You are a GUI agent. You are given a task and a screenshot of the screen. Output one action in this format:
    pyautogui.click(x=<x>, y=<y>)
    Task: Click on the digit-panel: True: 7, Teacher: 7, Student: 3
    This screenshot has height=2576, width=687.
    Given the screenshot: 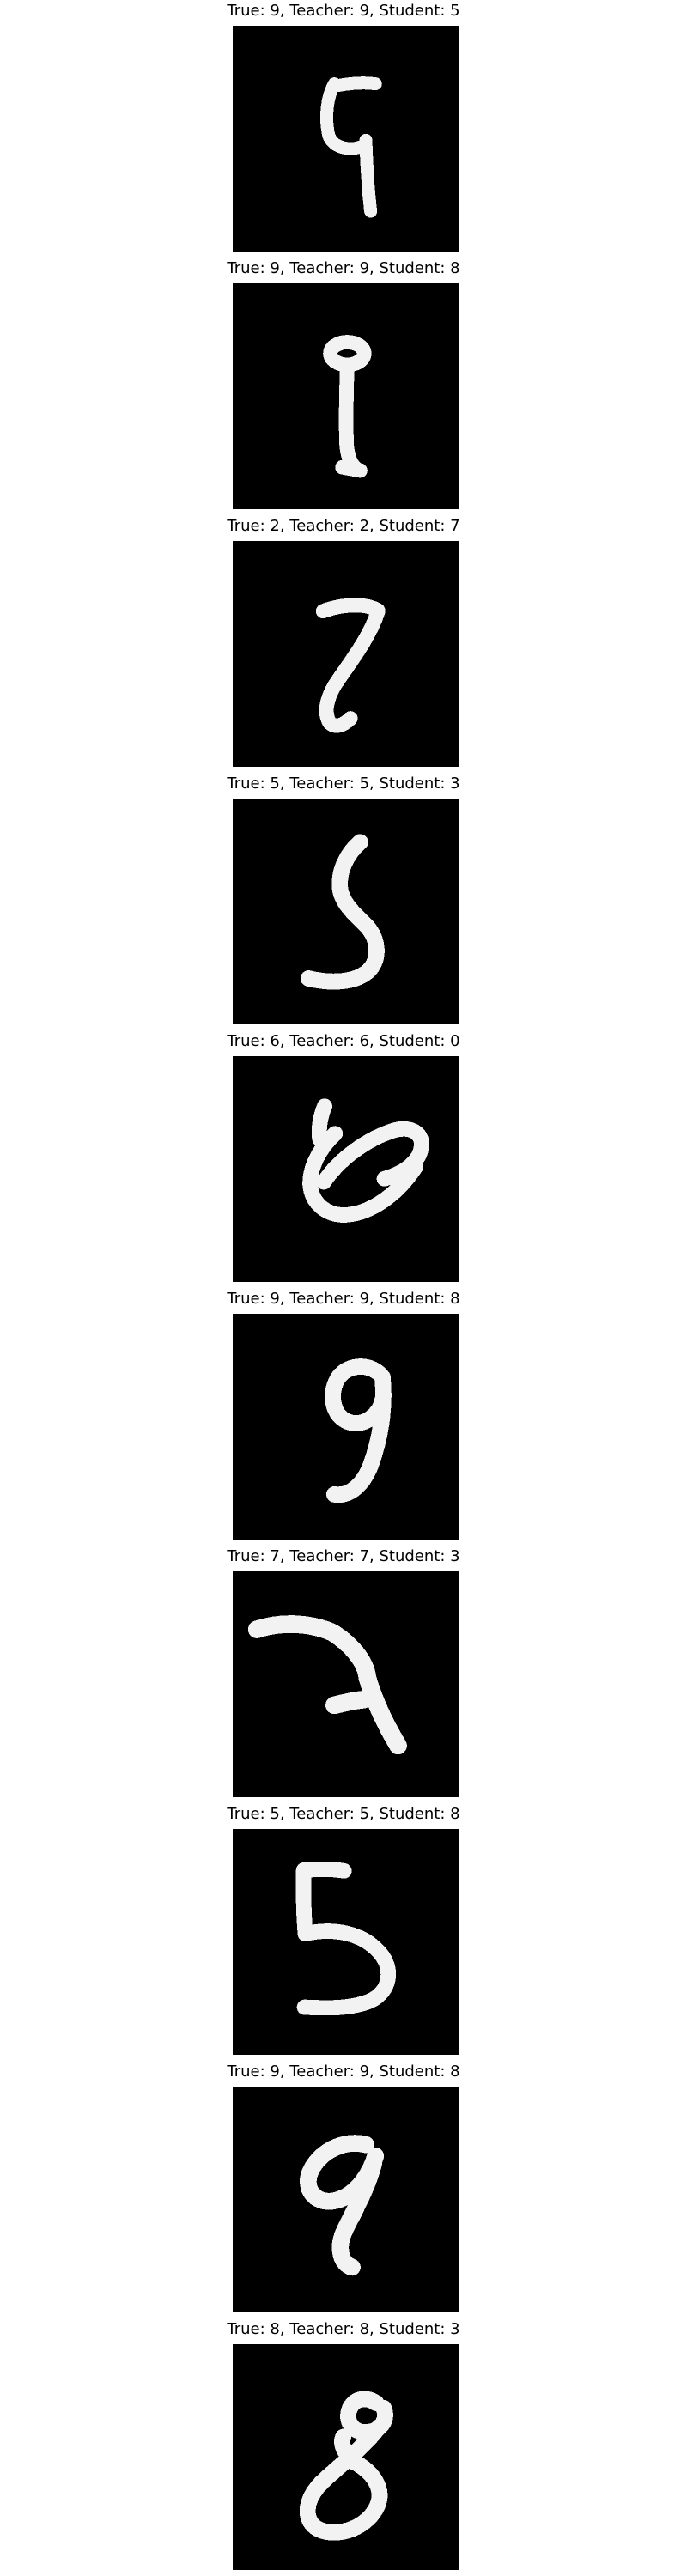 What is the action you would take?
    pyautogui.click(x=343, y=1675)
    